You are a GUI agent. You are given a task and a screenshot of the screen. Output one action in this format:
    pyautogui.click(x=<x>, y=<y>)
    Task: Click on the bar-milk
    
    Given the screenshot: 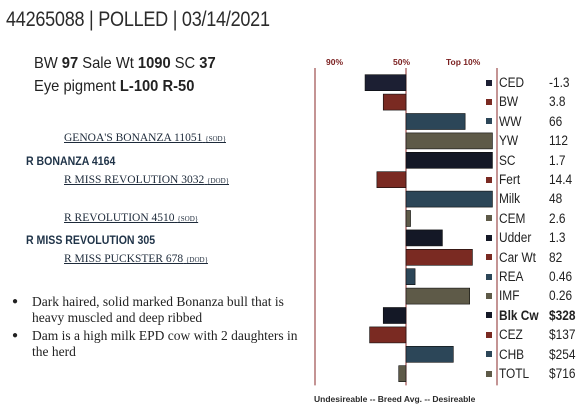 What is the action you would take?
    pyautogui.click(x=449, y=199)
    